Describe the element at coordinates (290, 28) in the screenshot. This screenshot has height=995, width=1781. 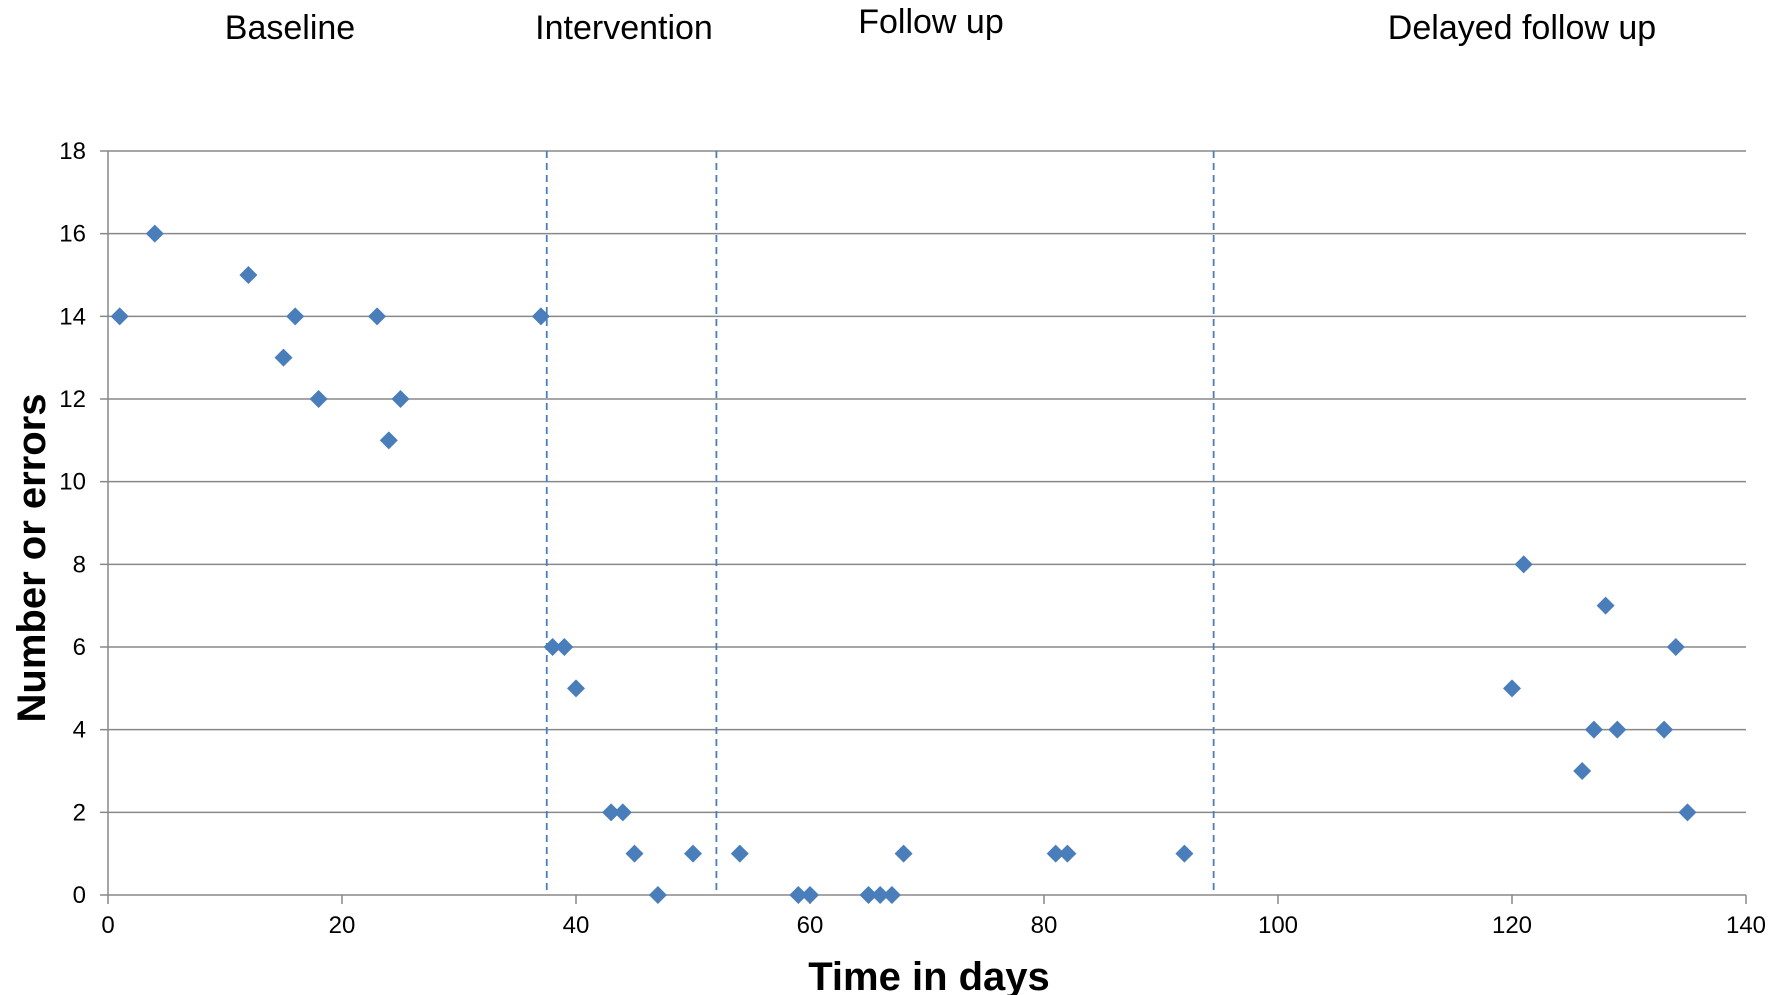
I see `phase-label-baseline: Baseline` at that location.